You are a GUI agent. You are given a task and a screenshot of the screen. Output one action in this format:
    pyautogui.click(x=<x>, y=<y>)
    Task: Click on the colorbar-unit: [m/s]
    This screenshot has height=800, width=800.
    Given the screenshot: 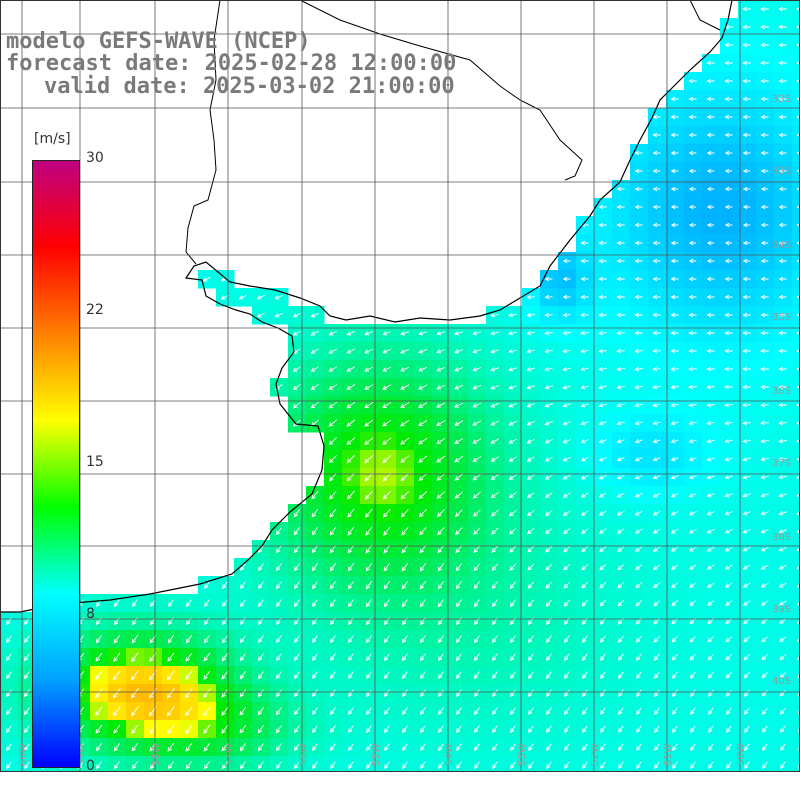 What is the action you would take?
    pyautogui.click(x=52, y=139)
    